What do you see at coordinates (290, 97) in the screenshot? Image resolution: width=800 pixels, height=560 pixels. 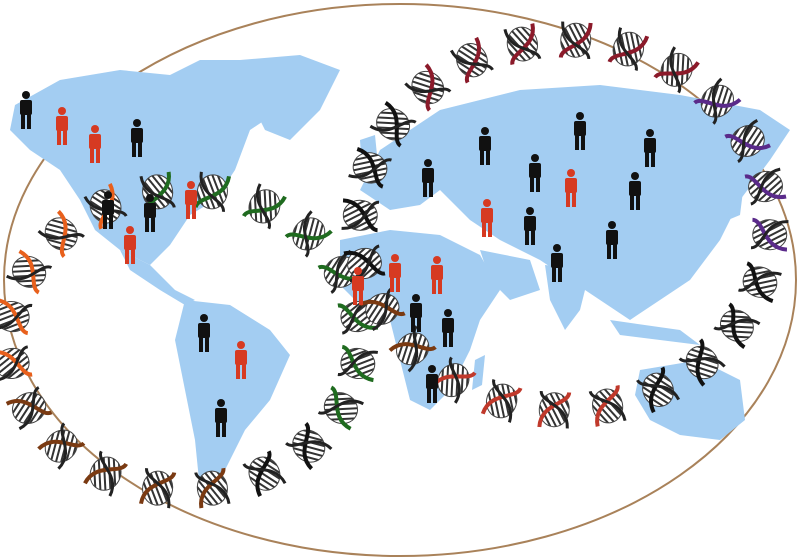 I see `land-greenland` at bounding box center [290, 97].